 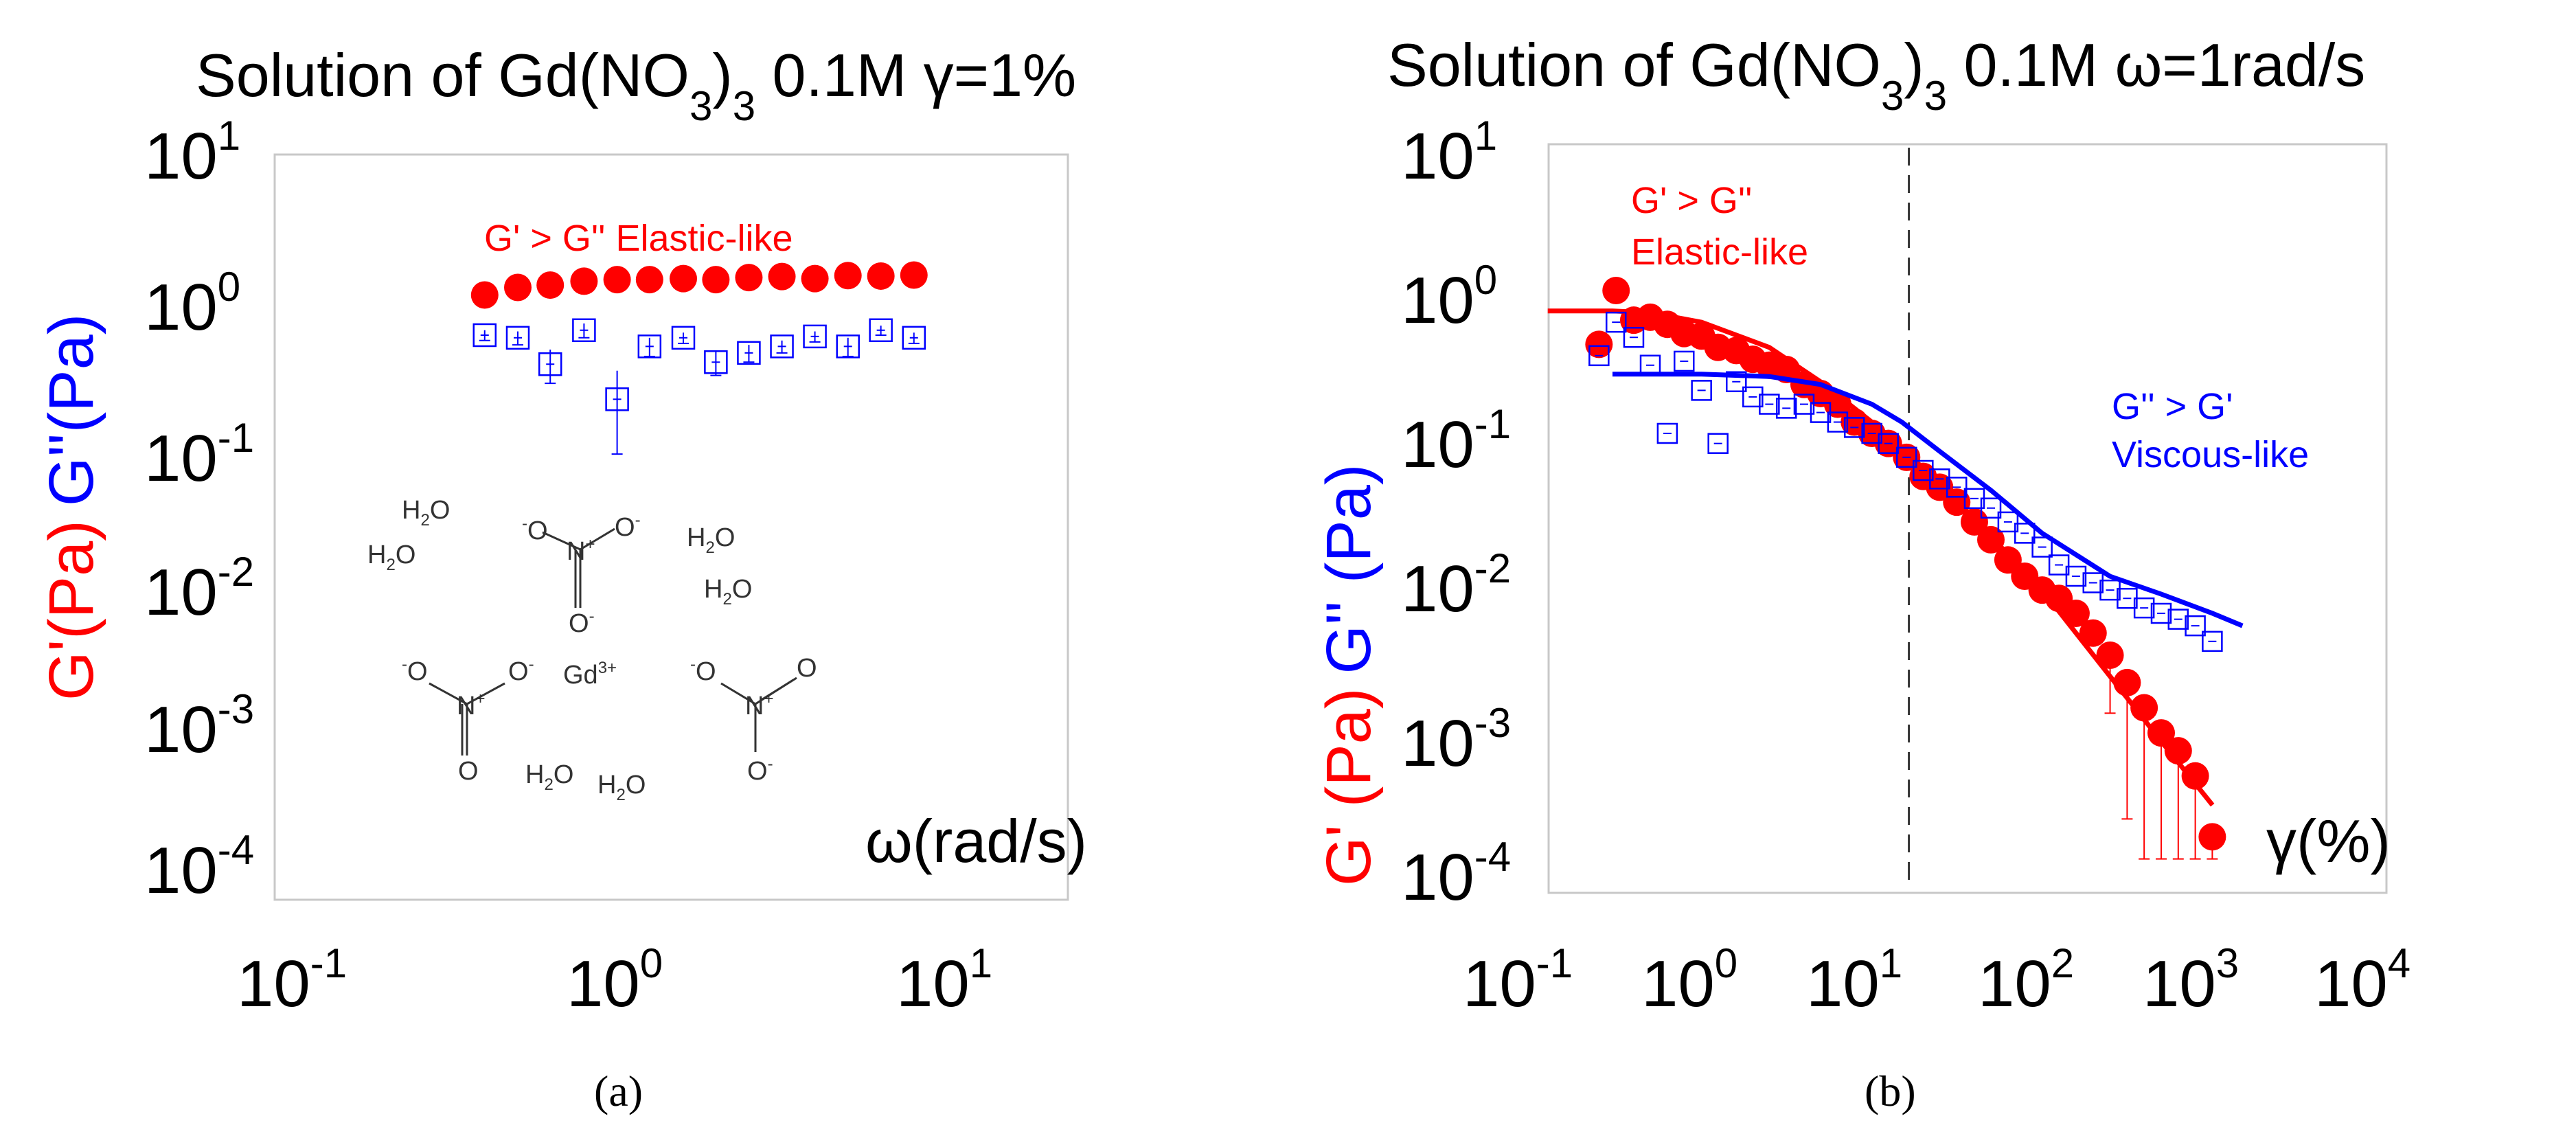 What do you see at coordinates (618, 1091) in the screenshot?
I see `panel-a-caption: (a)` at bounding box center [618, 1091].